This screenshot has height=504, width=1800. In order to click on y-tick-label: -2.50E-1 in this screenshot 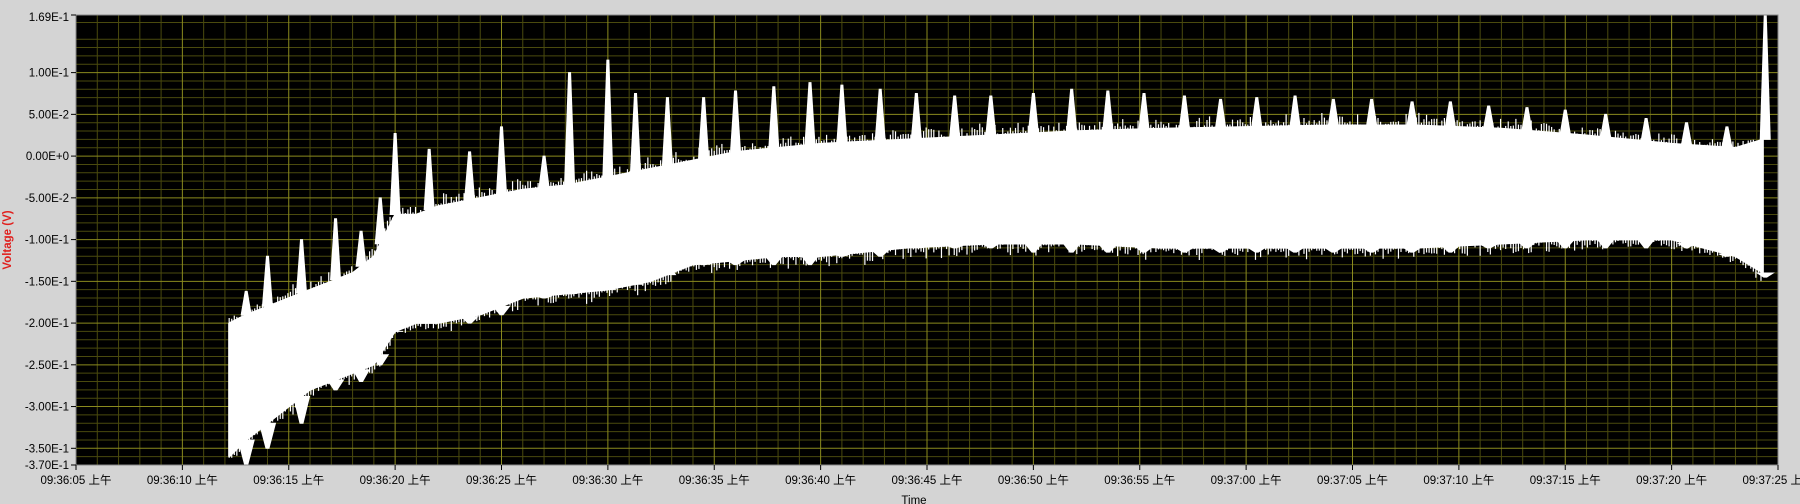, I will do `click(47, 366)`.